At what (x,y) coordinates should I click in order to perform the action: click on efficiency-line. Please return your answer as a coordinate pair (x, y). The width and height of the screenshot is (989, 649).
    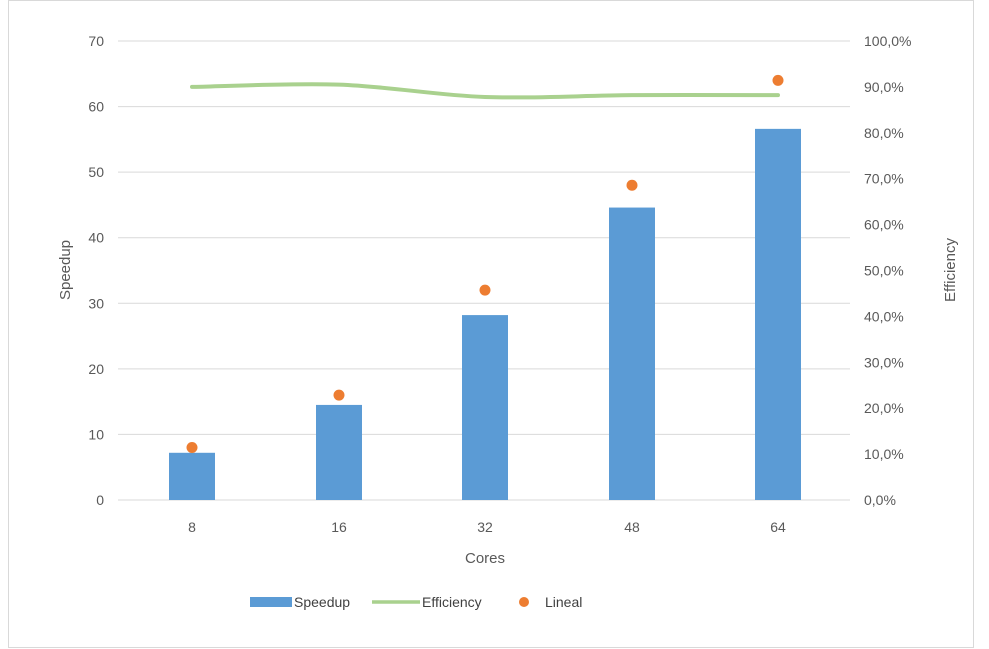
    Looking at the image, I should click on (485, 91).